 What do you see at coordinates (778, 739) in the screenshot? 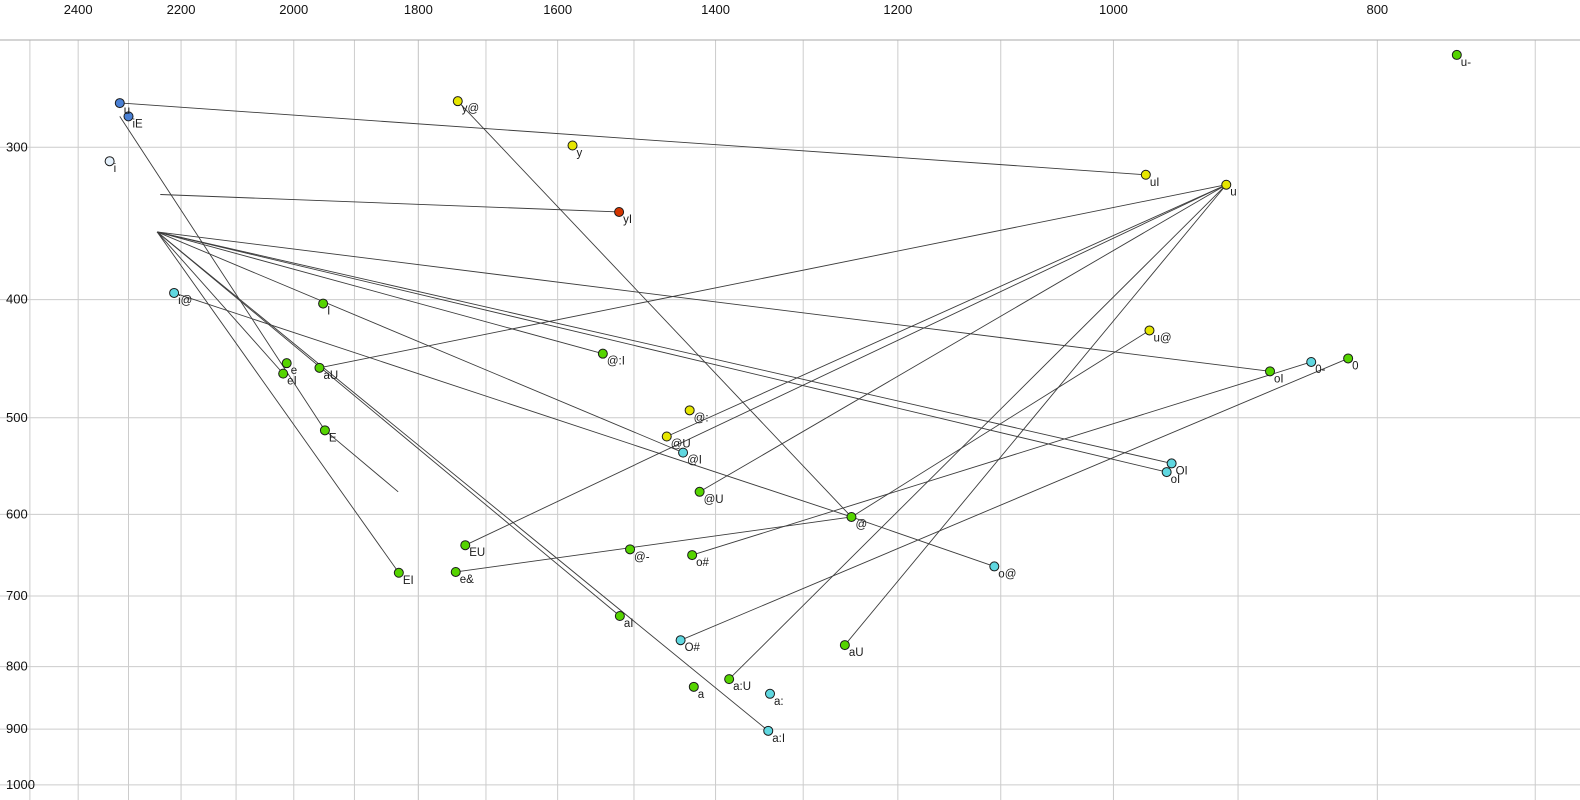
I see `point-label: a:I` at bounding box center [778, 739].